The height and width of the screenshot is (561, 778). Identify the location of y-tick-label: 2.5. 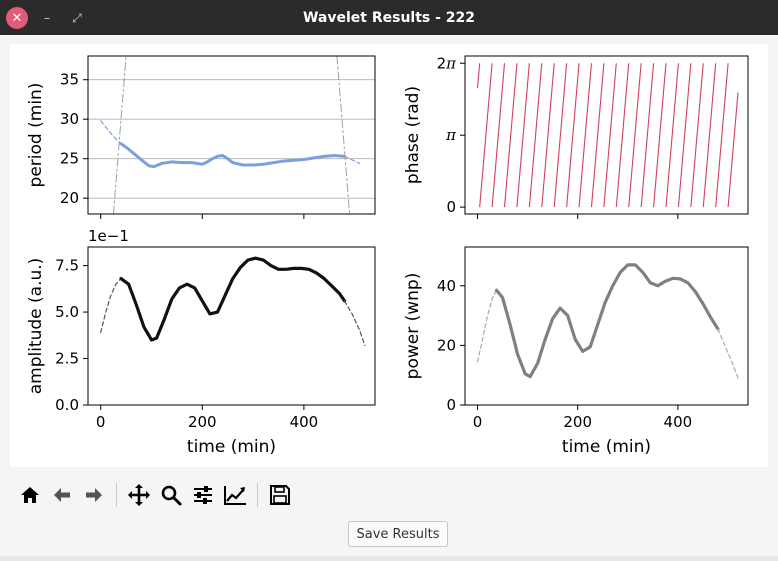
(67, 359).